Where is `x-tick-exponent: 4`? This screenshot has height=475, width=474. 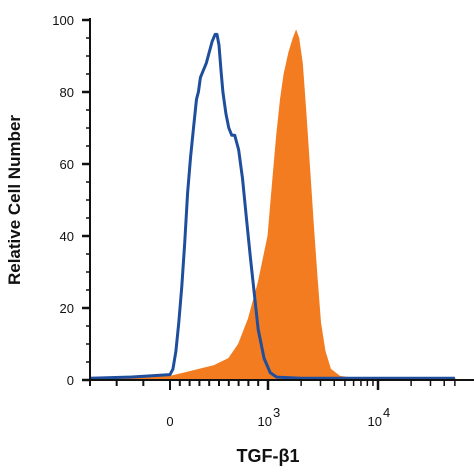 x-tick-exponent: 4 is located at coordinates (386, 412).